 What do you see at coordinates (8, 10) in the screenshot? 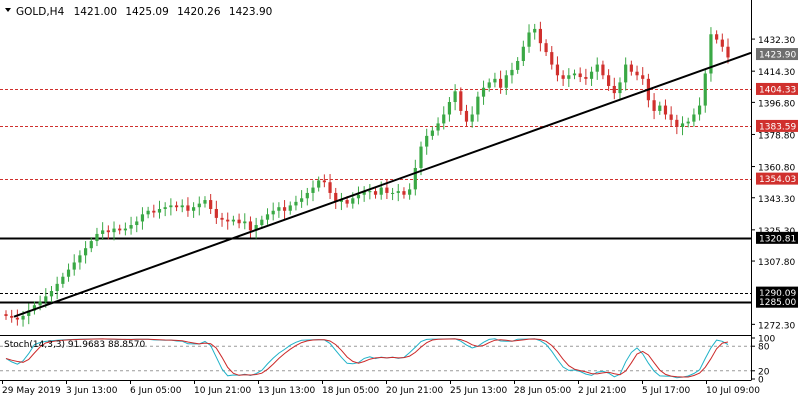
I see `dropdown-triangle-icon` at bounding box center [8, 10].